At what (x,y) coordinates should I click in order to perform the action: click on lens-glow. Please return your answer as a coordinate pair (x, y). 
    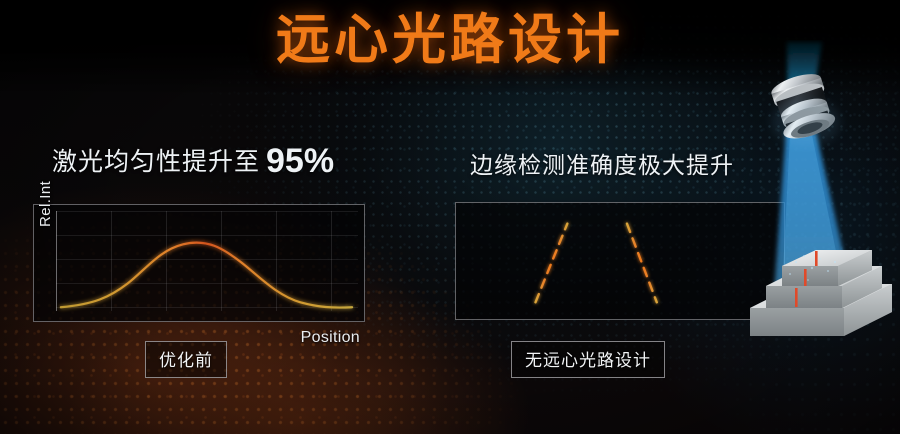
    Looking at the image, I should click on (806, 122).